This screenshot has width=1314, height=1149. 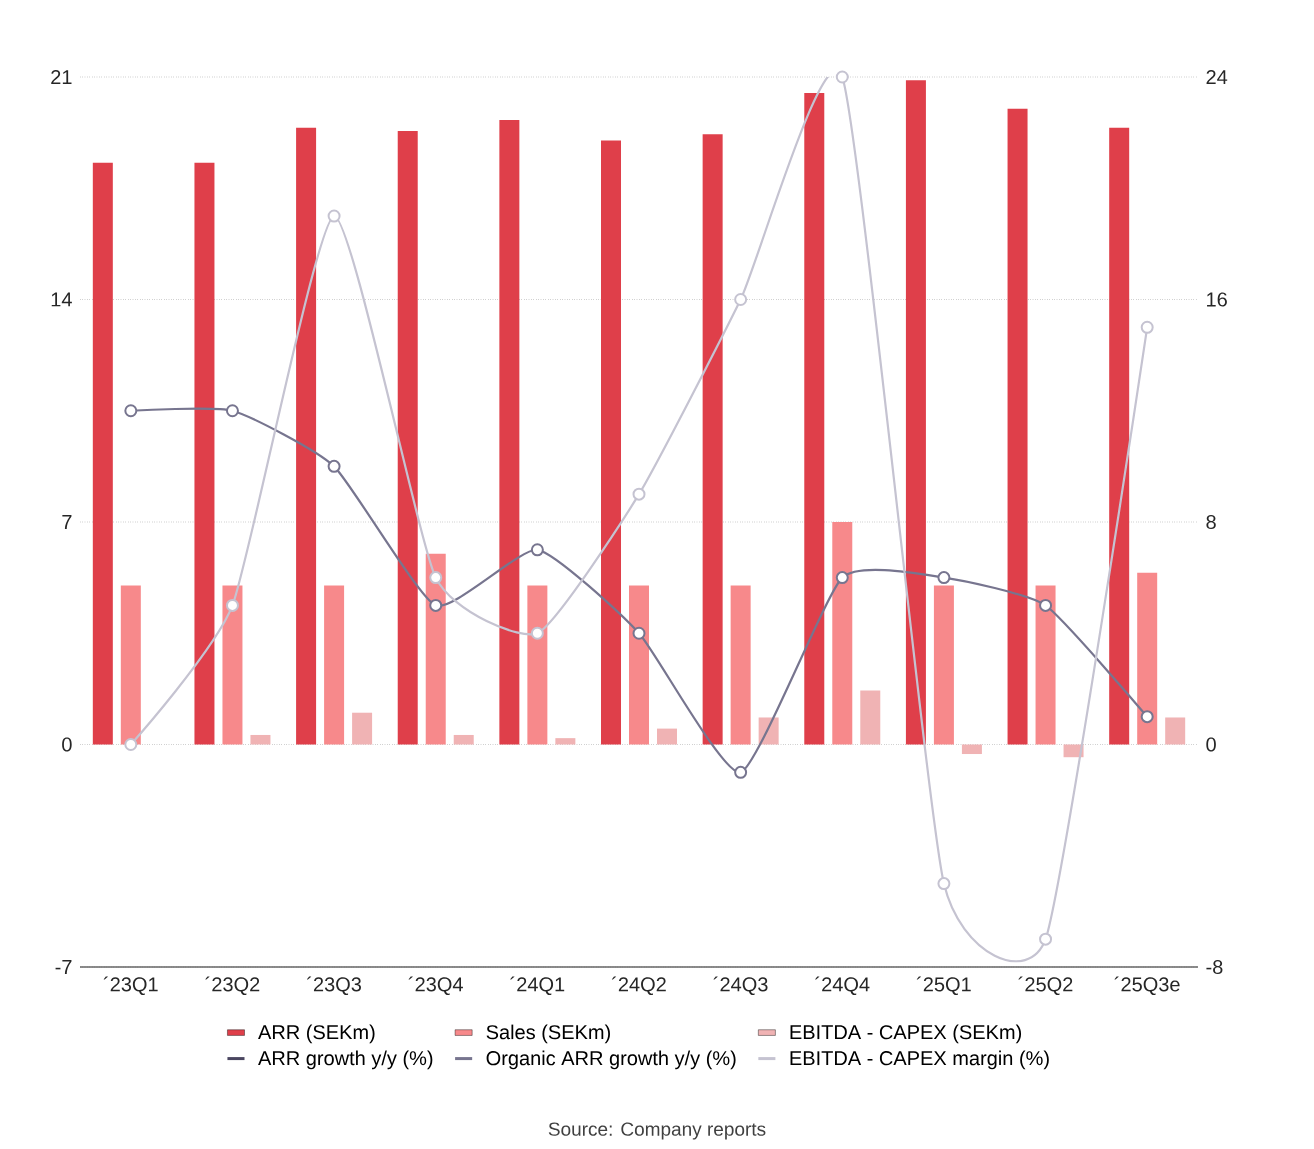 What do you see at coordinates (63, 967) in the screenshot?
I see `y-tick-label: -7` at bounding box center [63, 967].